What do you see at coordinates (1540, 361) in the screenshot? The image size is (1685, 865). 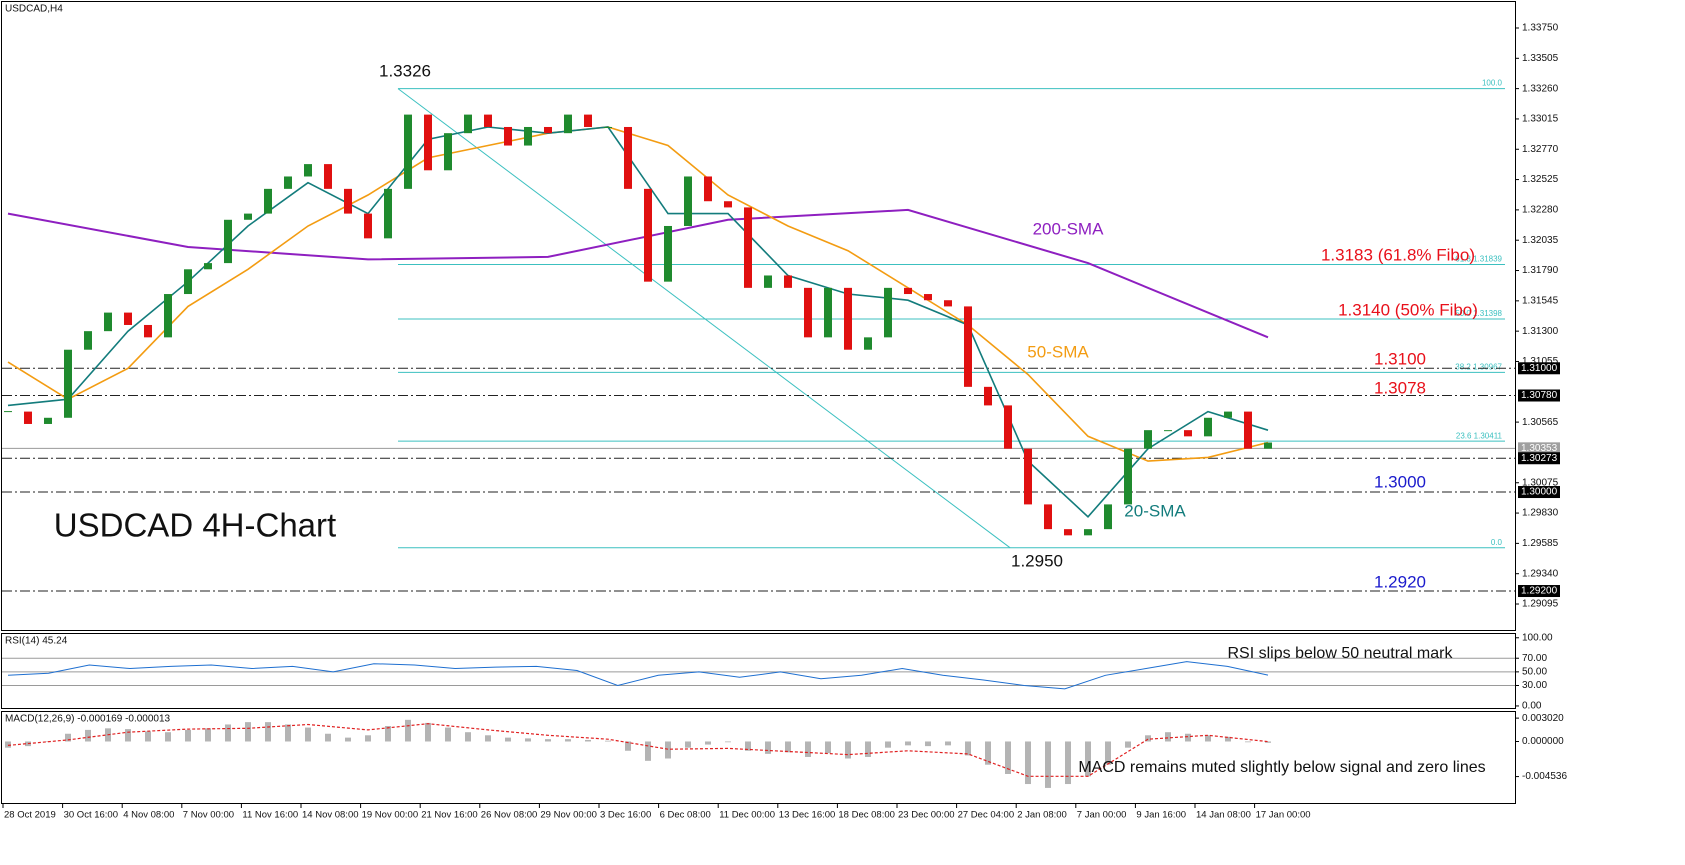 I see `y-tick-label: 1.31055` at bounding box center [1540, 361].